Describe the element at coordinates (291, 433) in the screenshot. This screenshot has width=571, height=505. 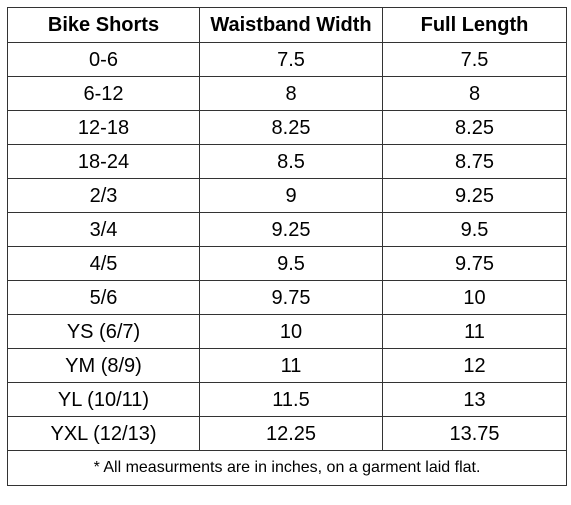
I see `waistband-width-cell: 12.25` at that location.